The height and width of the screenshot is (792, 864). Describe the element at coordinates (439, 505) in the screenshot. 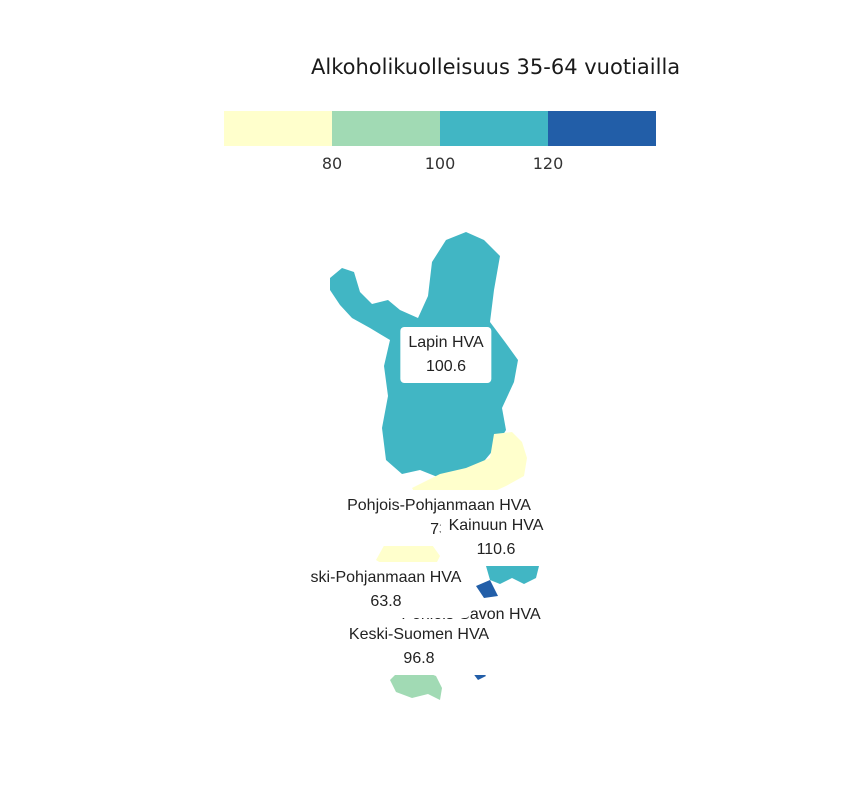

I see `region-name: Pohjois-Pohjanmaan HVA` at that location.